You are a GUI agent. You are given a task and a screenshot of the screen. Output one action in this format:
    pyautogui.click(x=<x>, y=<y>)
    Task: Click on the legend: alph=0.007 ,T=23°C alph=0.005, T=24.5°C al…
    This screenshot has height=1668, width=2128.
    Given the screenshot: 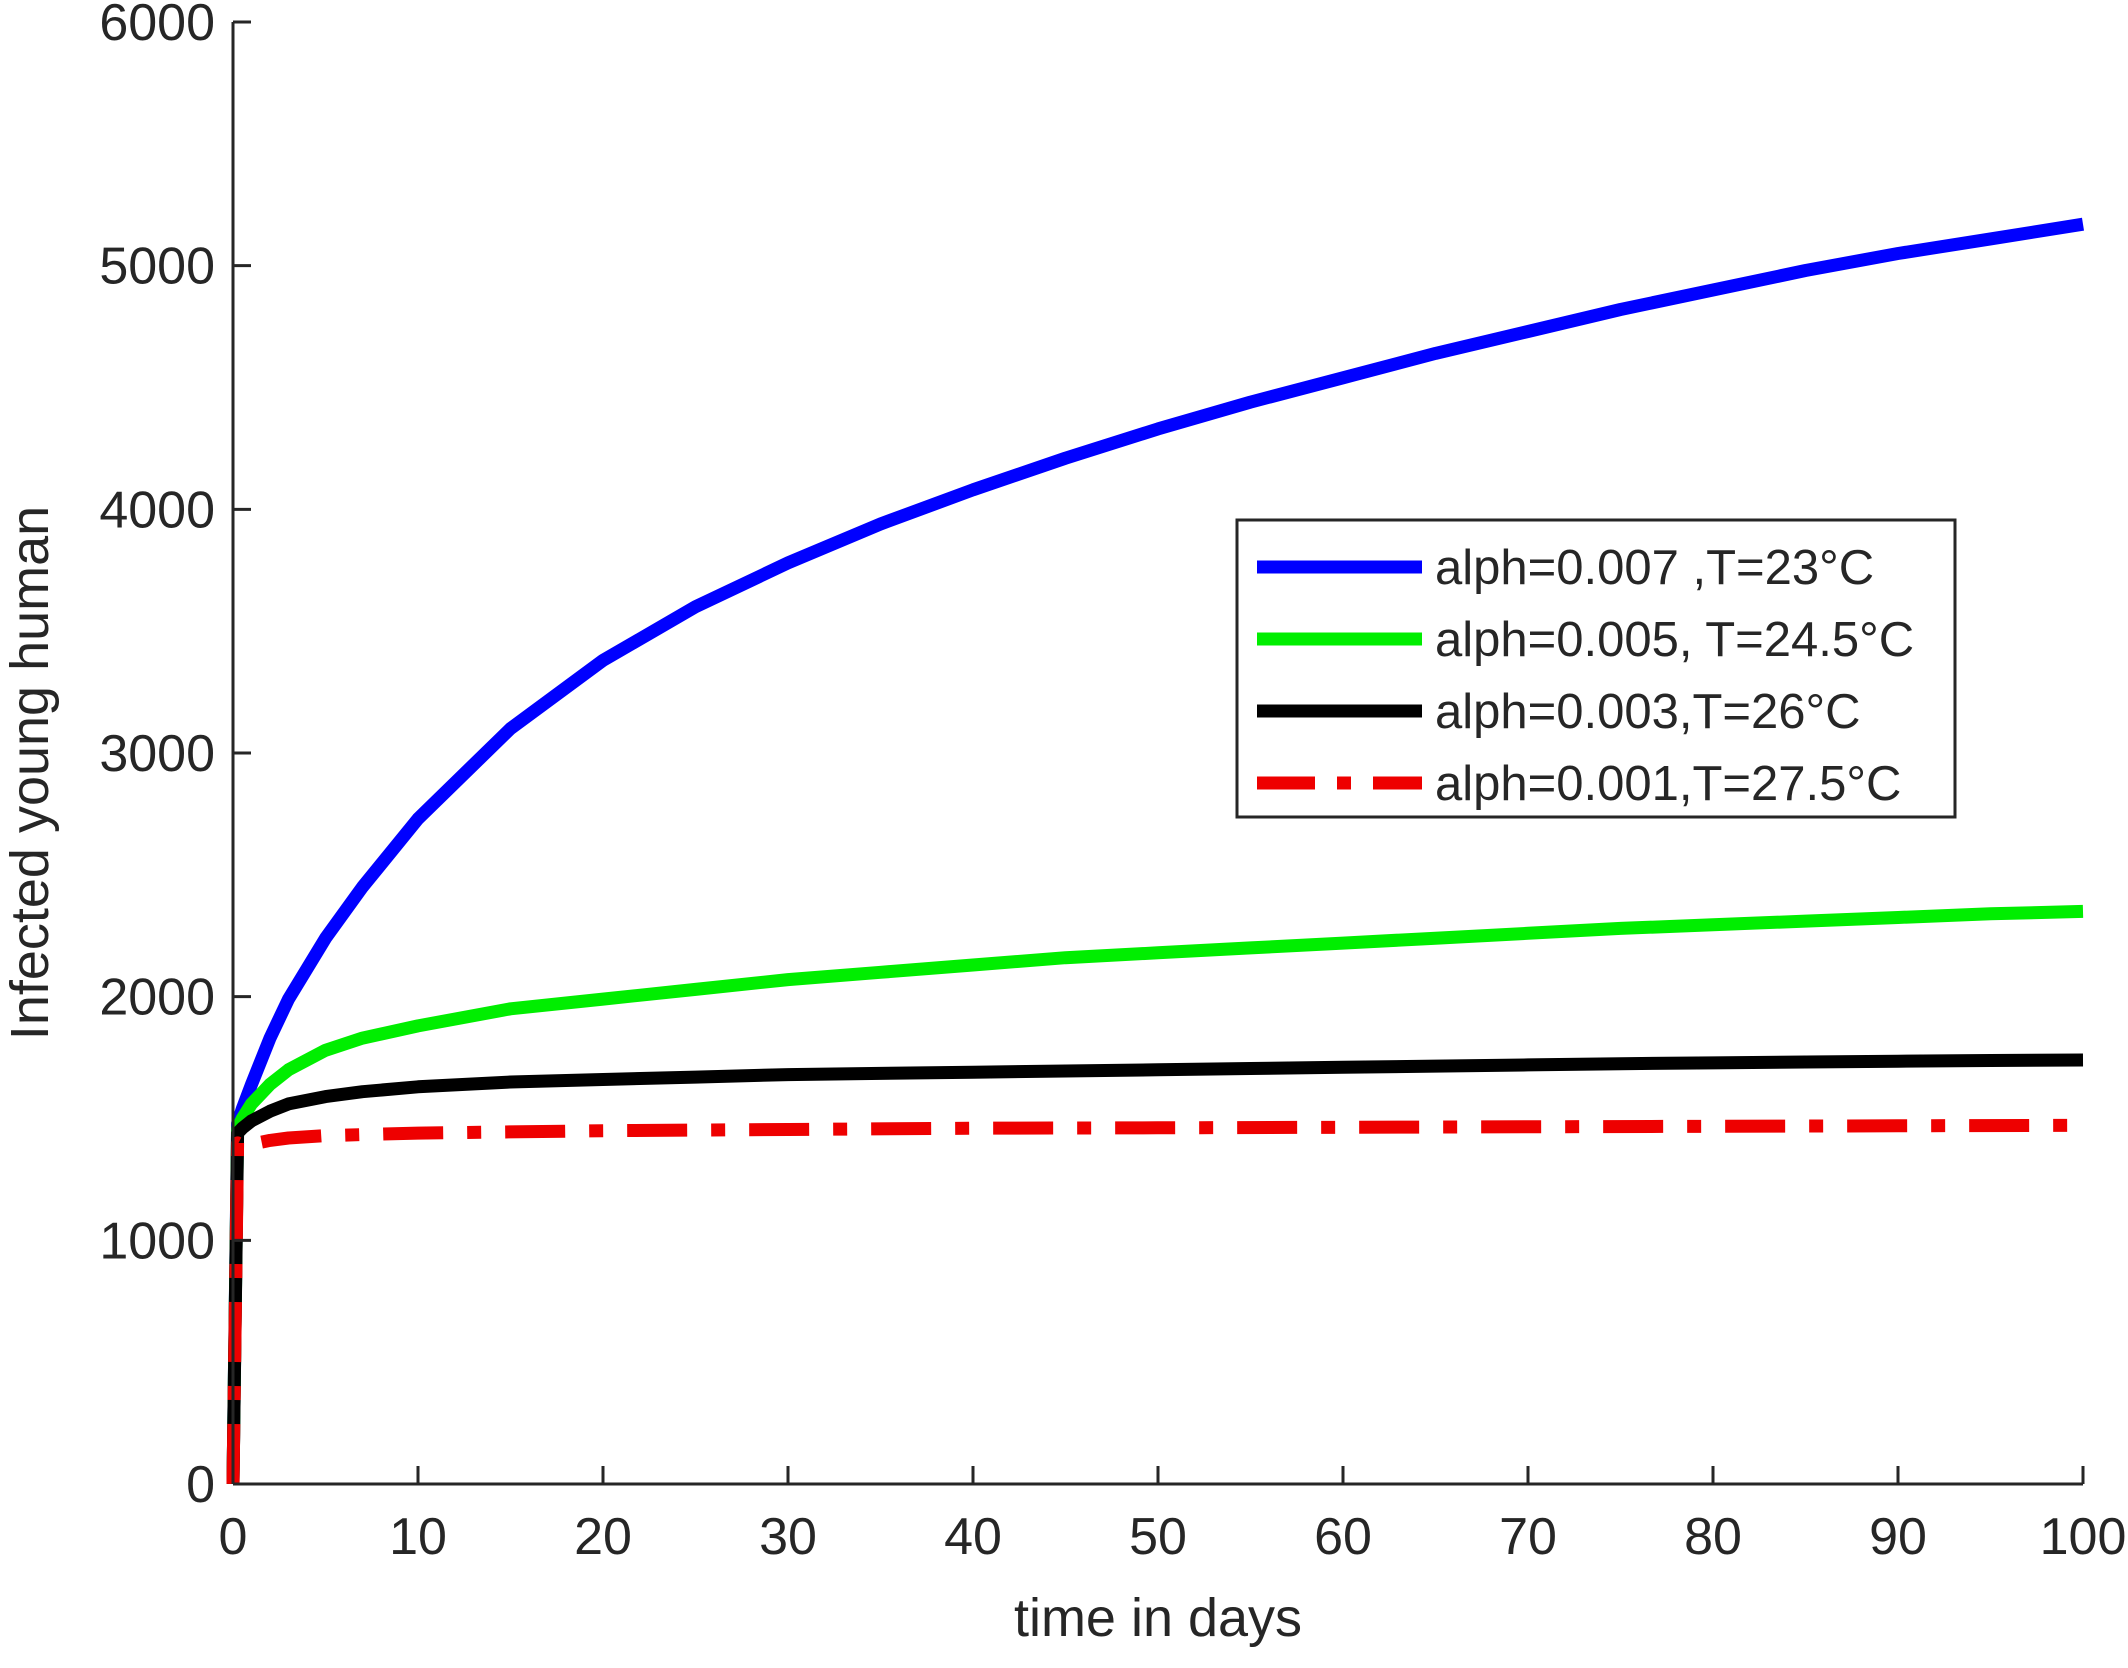 What is the action you would take?
    pyautogui.click(x=1596, y=668)
    